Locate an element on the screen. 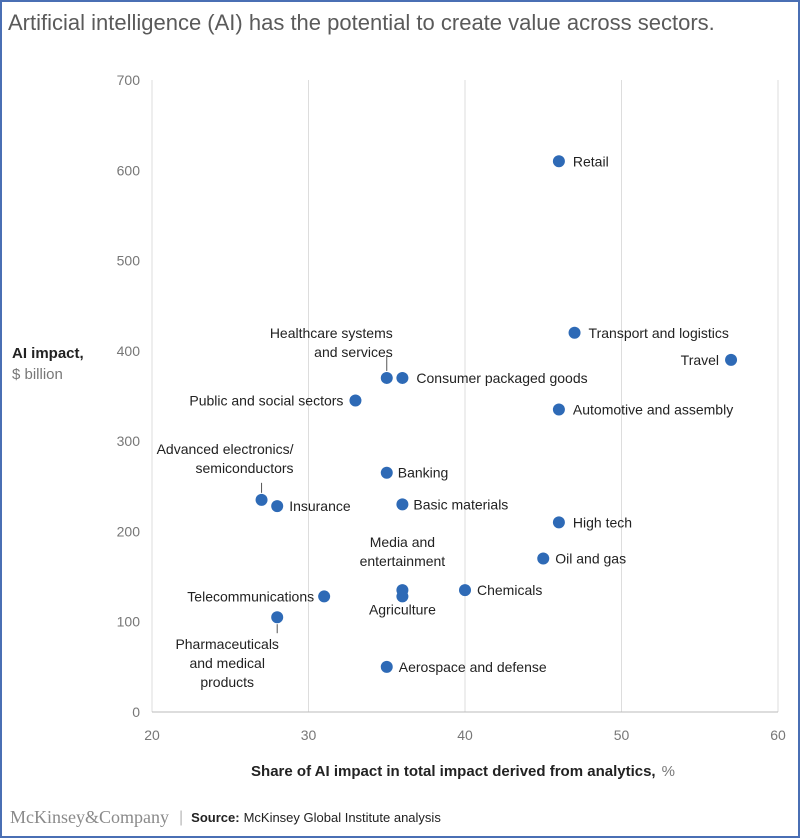 Image resolution: width=800 pixels, height=838 pixels. source-text: McKinsey Global Institute analysis is located at coordinates (342, 817).